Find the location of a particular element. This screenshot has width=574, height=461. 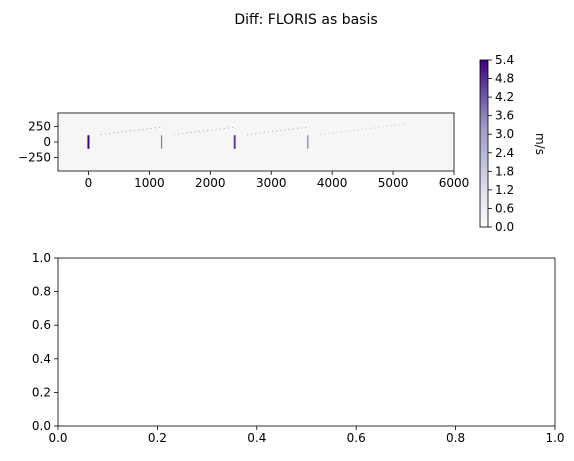

x-tick-label: 0.0 is located at coordinates (57, 438).